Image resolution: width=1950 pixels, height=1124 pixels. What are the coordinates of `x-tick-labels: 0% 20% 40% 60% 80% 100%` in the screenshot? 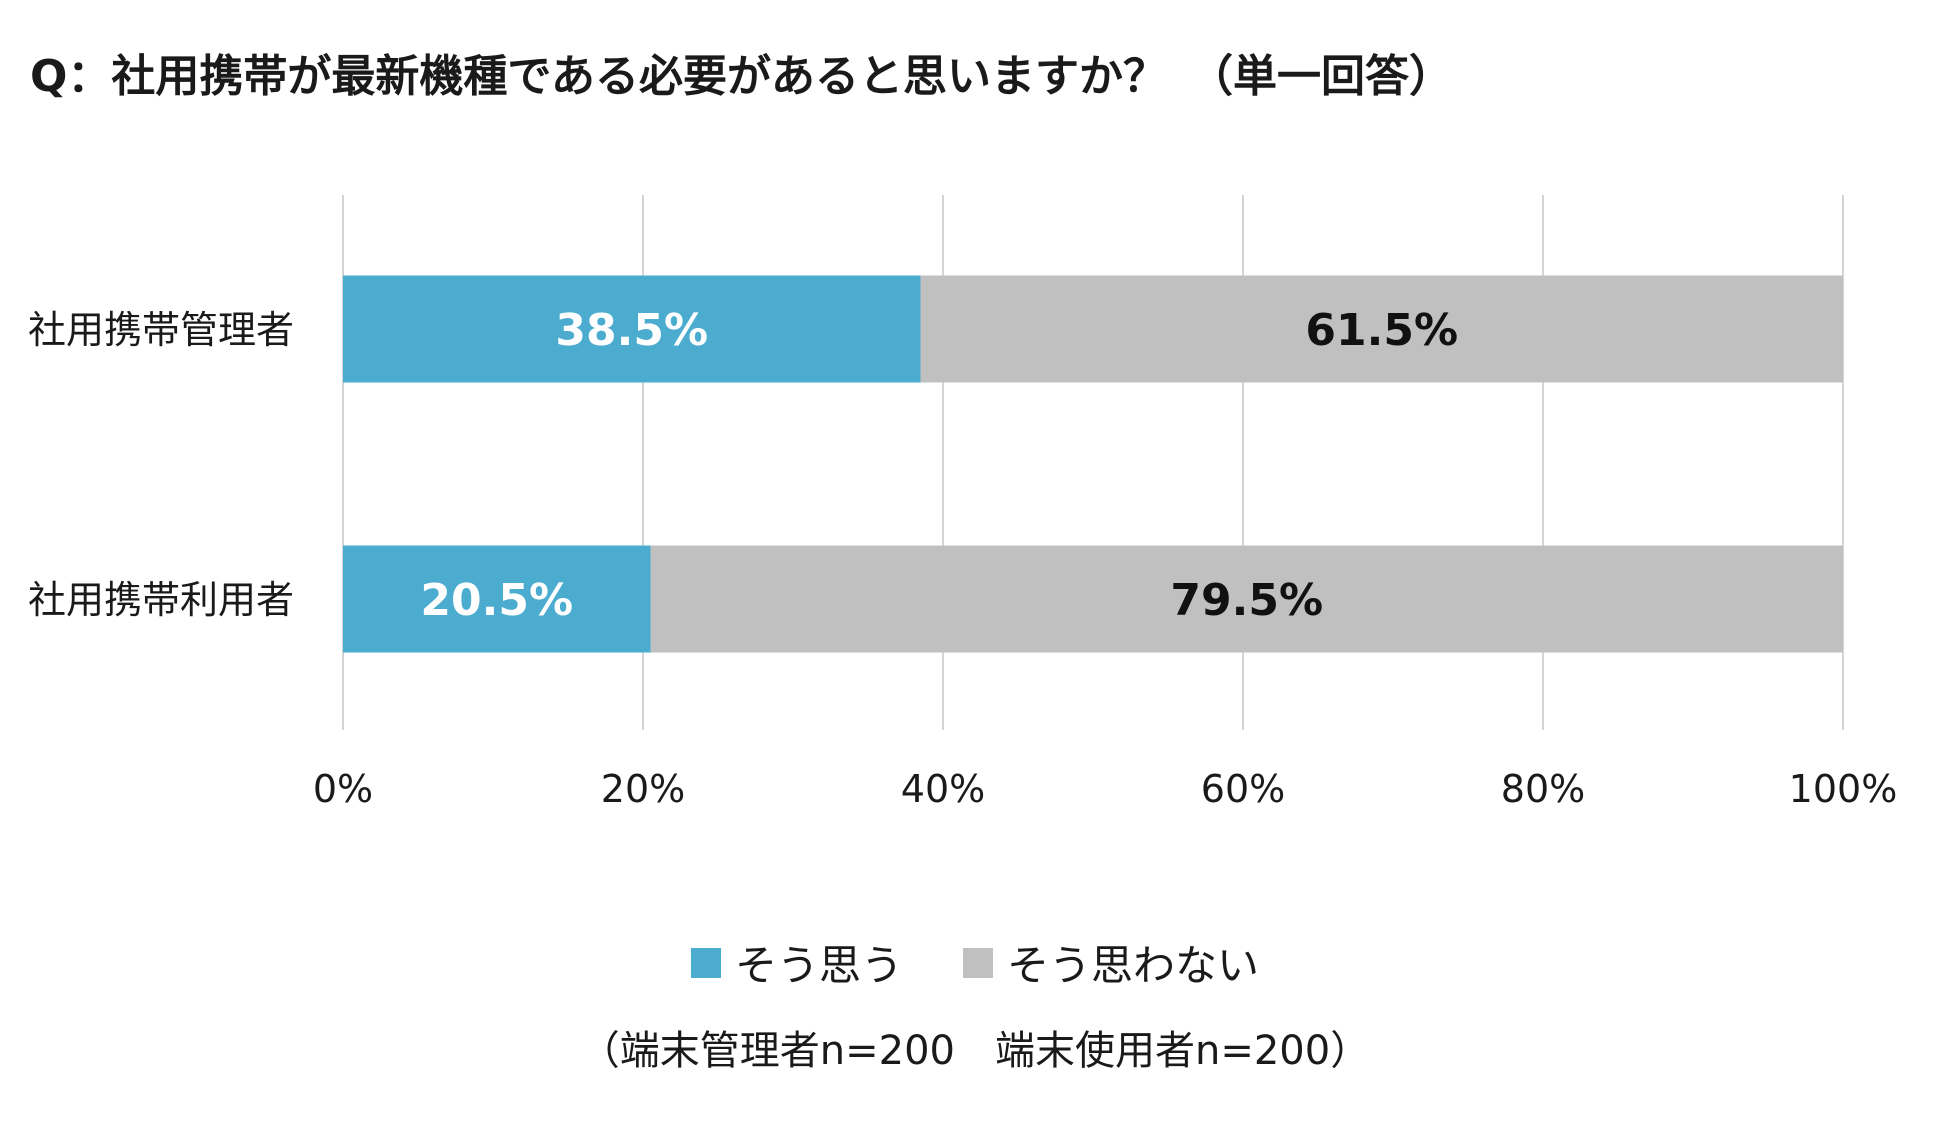 It's located at (1105, 789).